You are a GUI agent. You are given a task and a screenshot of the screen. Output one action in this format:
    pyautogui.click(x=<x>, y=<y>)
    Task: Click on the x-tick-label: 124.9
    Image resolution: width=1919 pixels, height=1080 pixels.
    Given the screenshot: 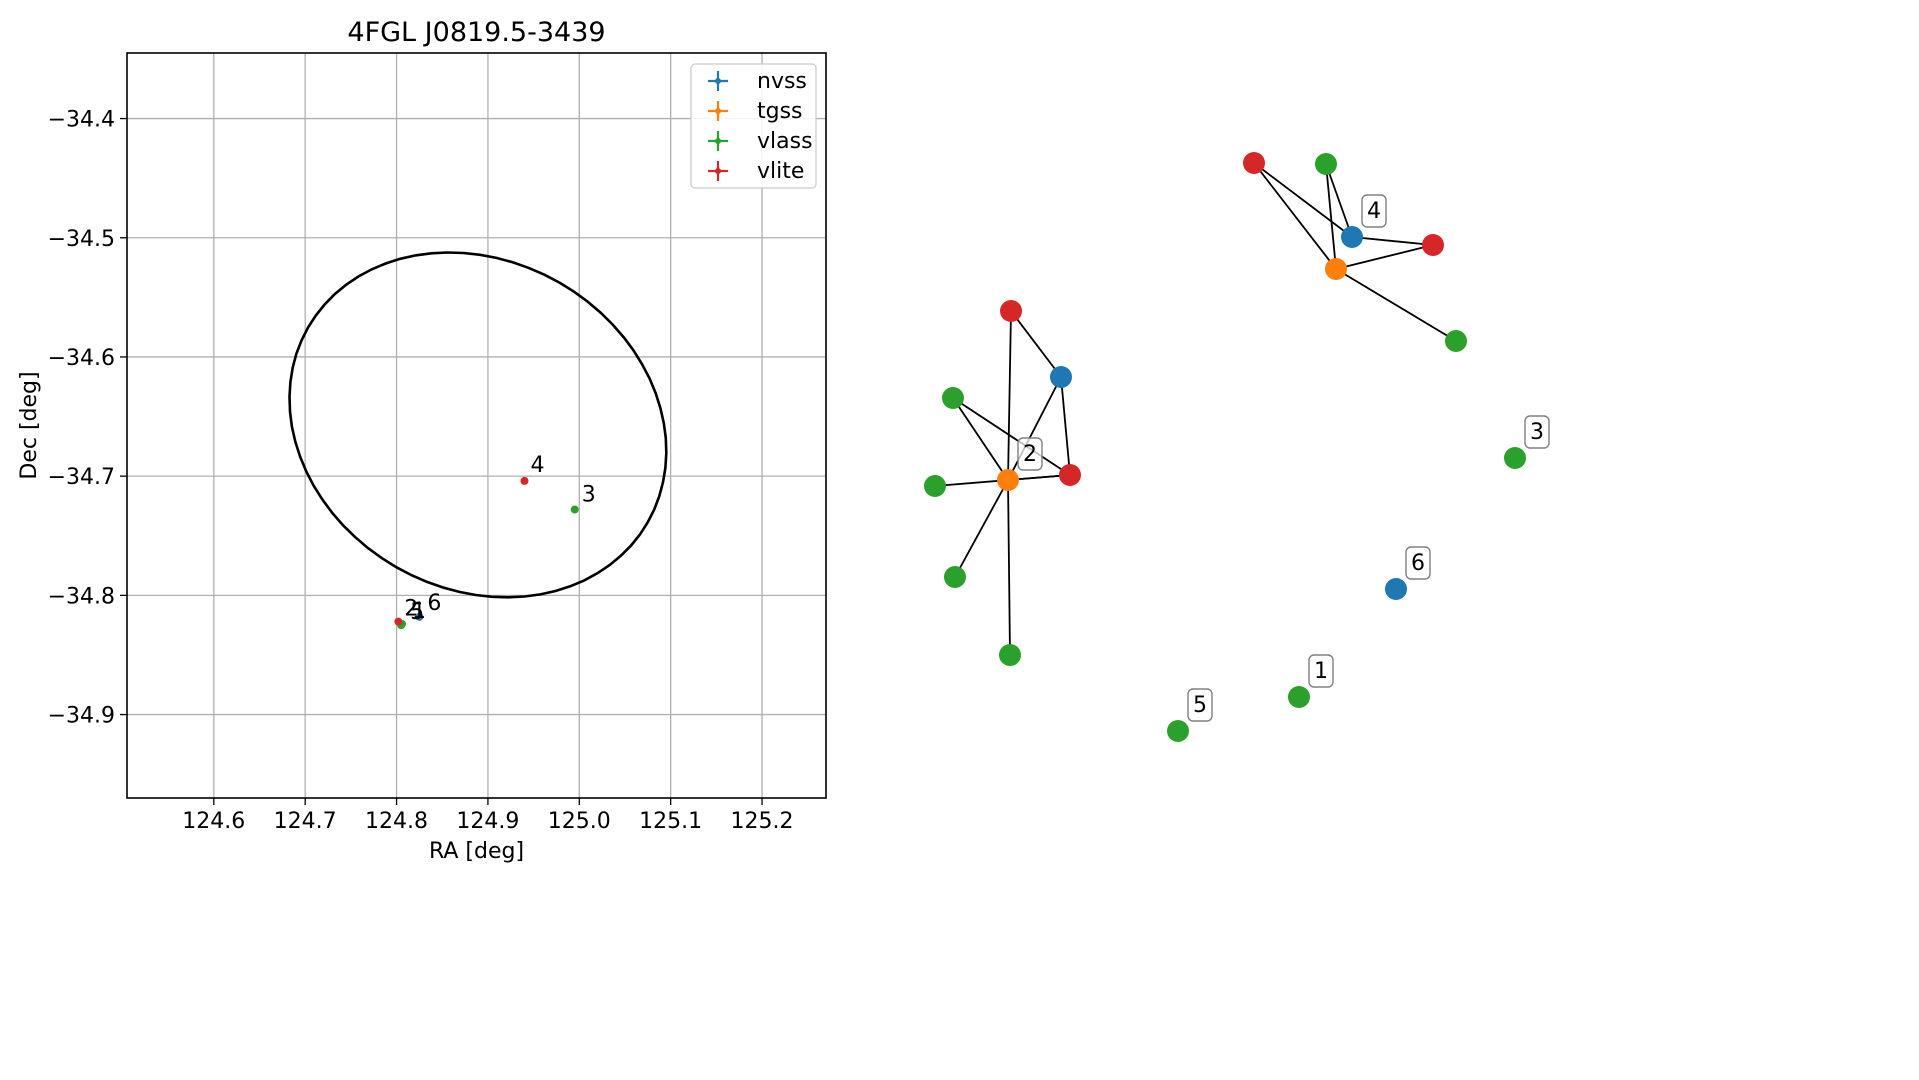 What is the action you would take?
    pyautogui.click(x=487, y=821)
    